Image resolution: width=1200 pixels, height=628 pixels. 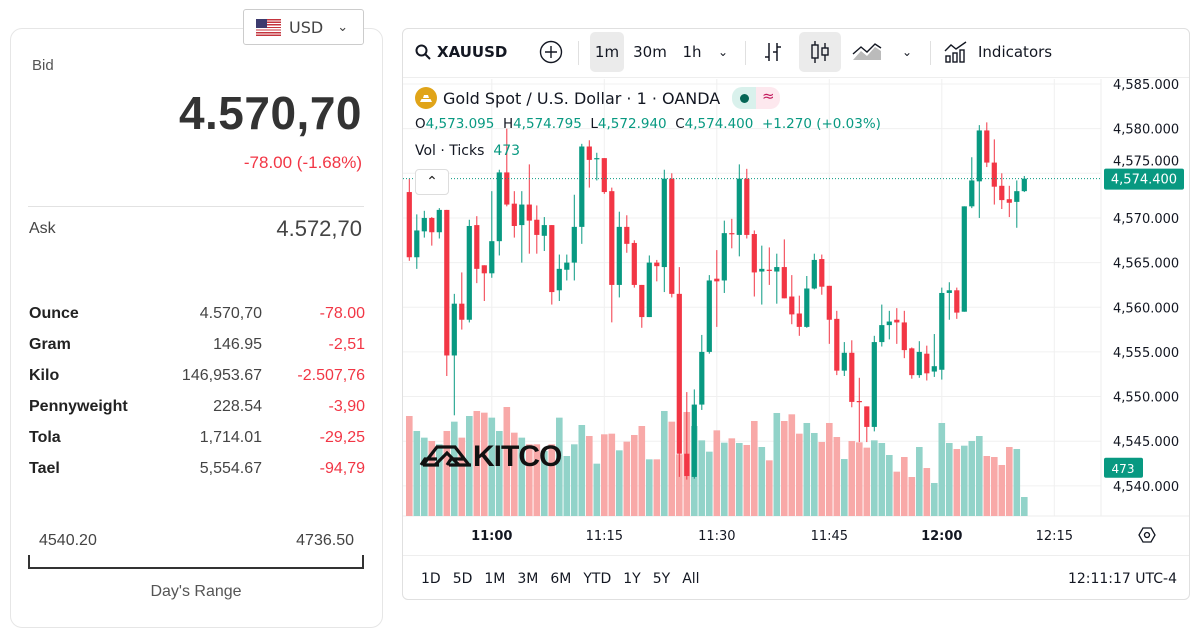 I want to click on symbol-search: XAUUSD, so click(x=461, y=52).